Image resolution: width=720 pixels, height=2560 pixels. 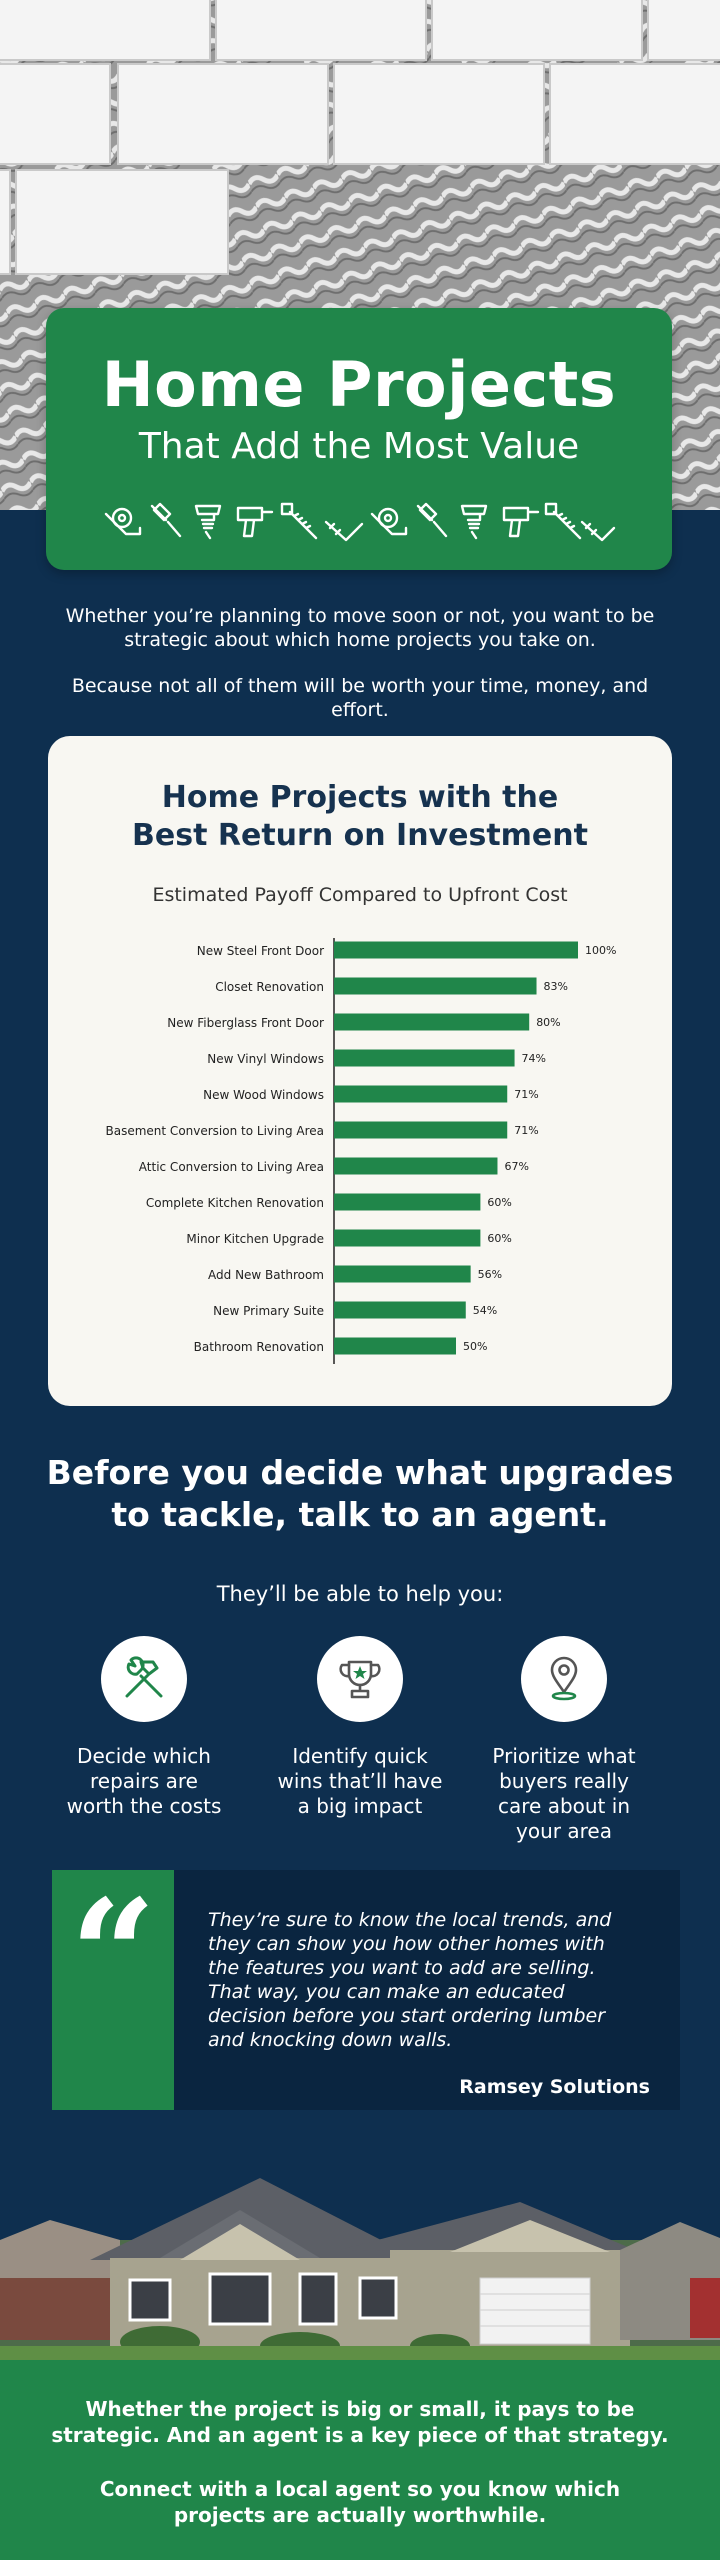 What do you see at coordinates (330, 2040) in the screenshot?
I see `quote-line: and knocking down walls.` at bounding box center [330, 2040].